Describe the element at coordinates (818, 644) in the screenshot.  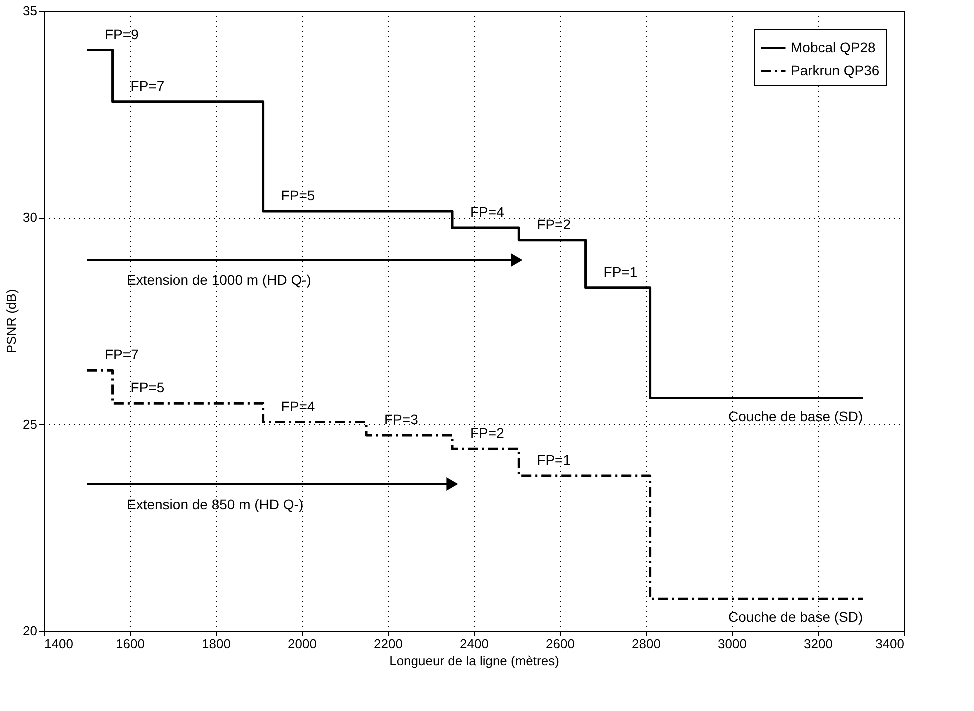
I see `x-tick-label: 3200` at that location.